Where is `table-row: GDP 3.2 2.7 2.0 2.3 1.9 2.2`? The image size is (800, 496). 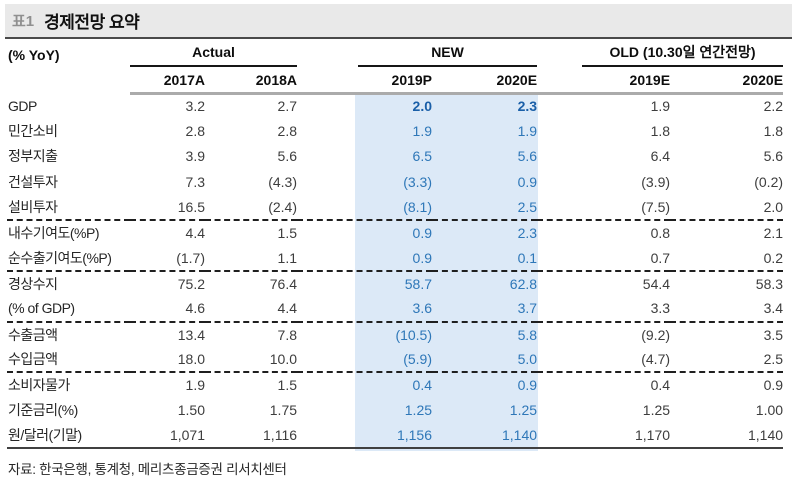 table-row: GDP 3.2 2.7 2.0 2.3 1.9 2.2 is located at coordinates (395, 105).